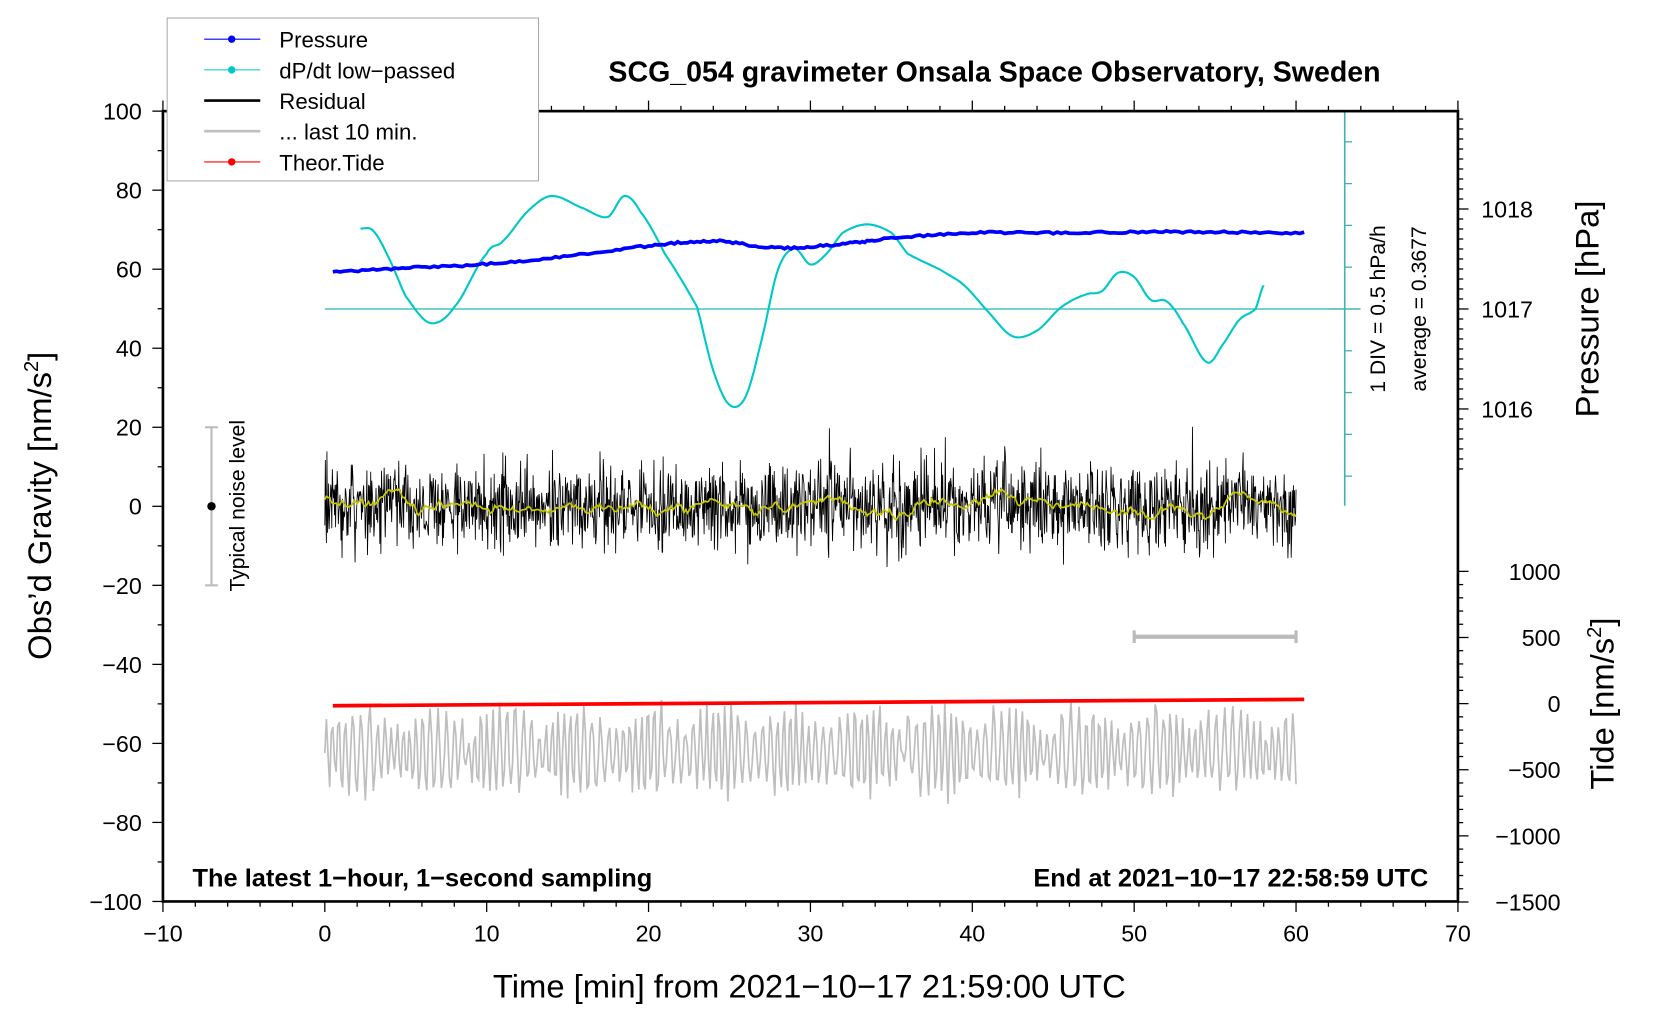 The width and height of the screenshot is (1660, 1020). What do you see at coordinates (1595, 632) in the screenshot?
I see `tide-label-sup: 2` at bounding box center [1595, 632].